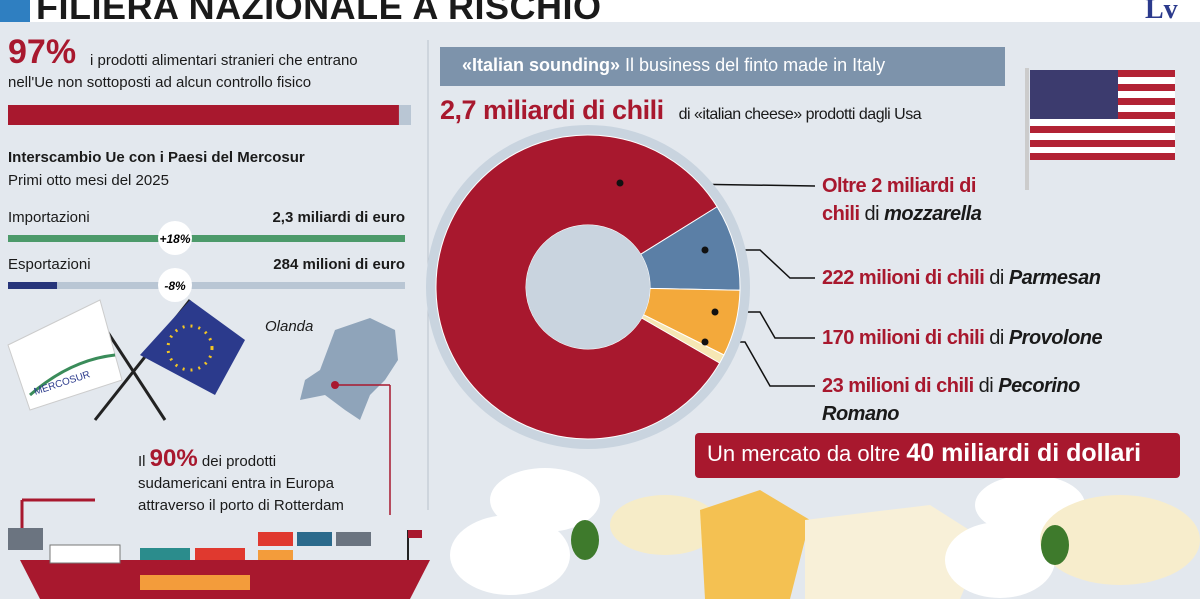 The height and width of the screenshot is (599, 1200). What do you see at coordinates (236, 483) in the screenshot?
I see `text: sudamericani entra in Europa` at bounding box center [236, 483].